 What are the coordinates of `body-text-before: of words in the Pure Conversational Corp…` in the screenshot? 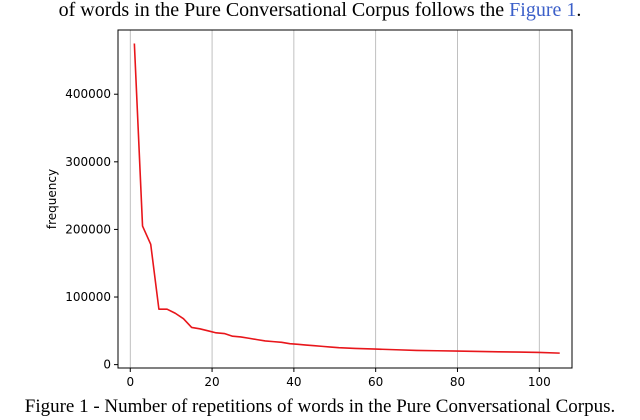 It's located at (284, 10).